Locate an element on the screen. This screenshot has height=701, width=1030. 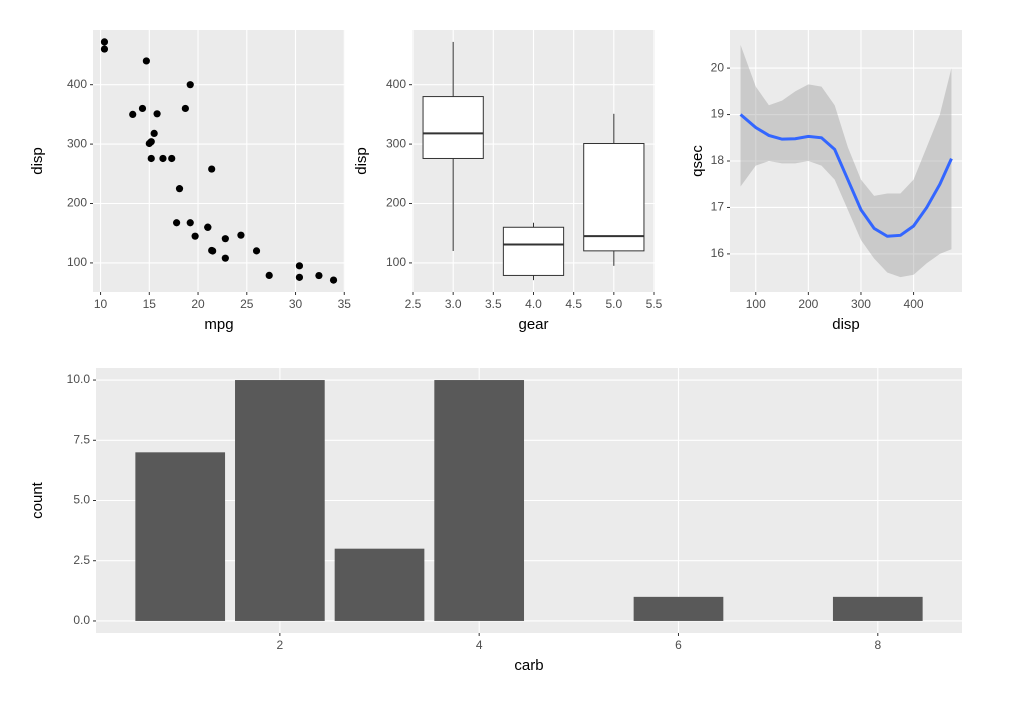
y-tick-label: 2.5 is located at coordinates (81, 560).